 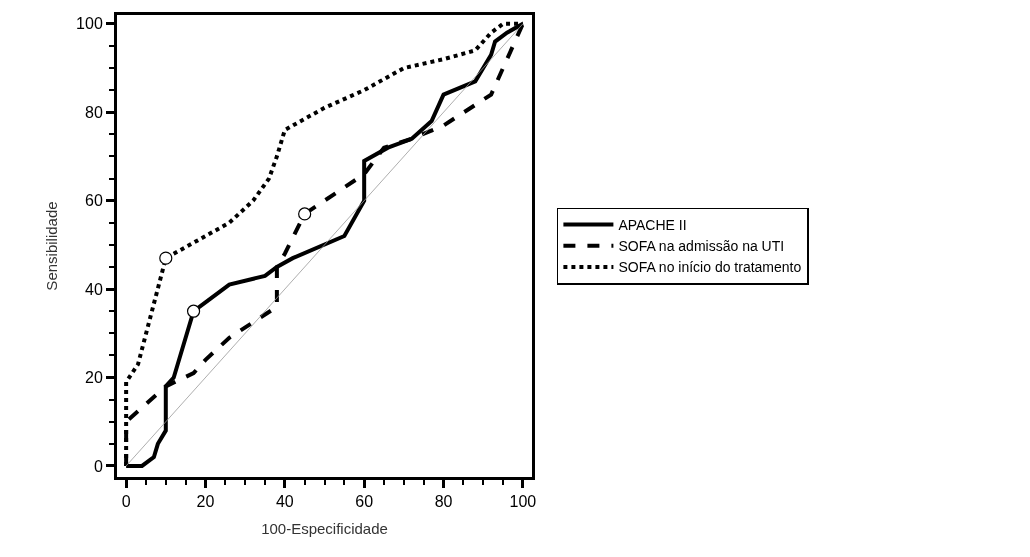 I want to click on y-tick-label: 20, so click(x=94, y=378).